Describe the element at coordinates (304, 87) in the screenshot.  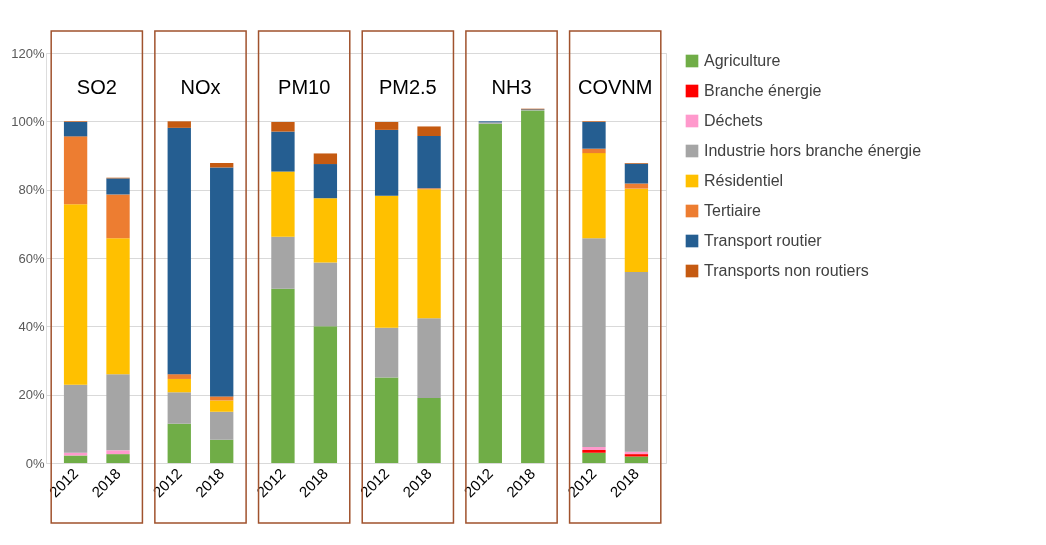
I see `annotation: PM10` at that location.